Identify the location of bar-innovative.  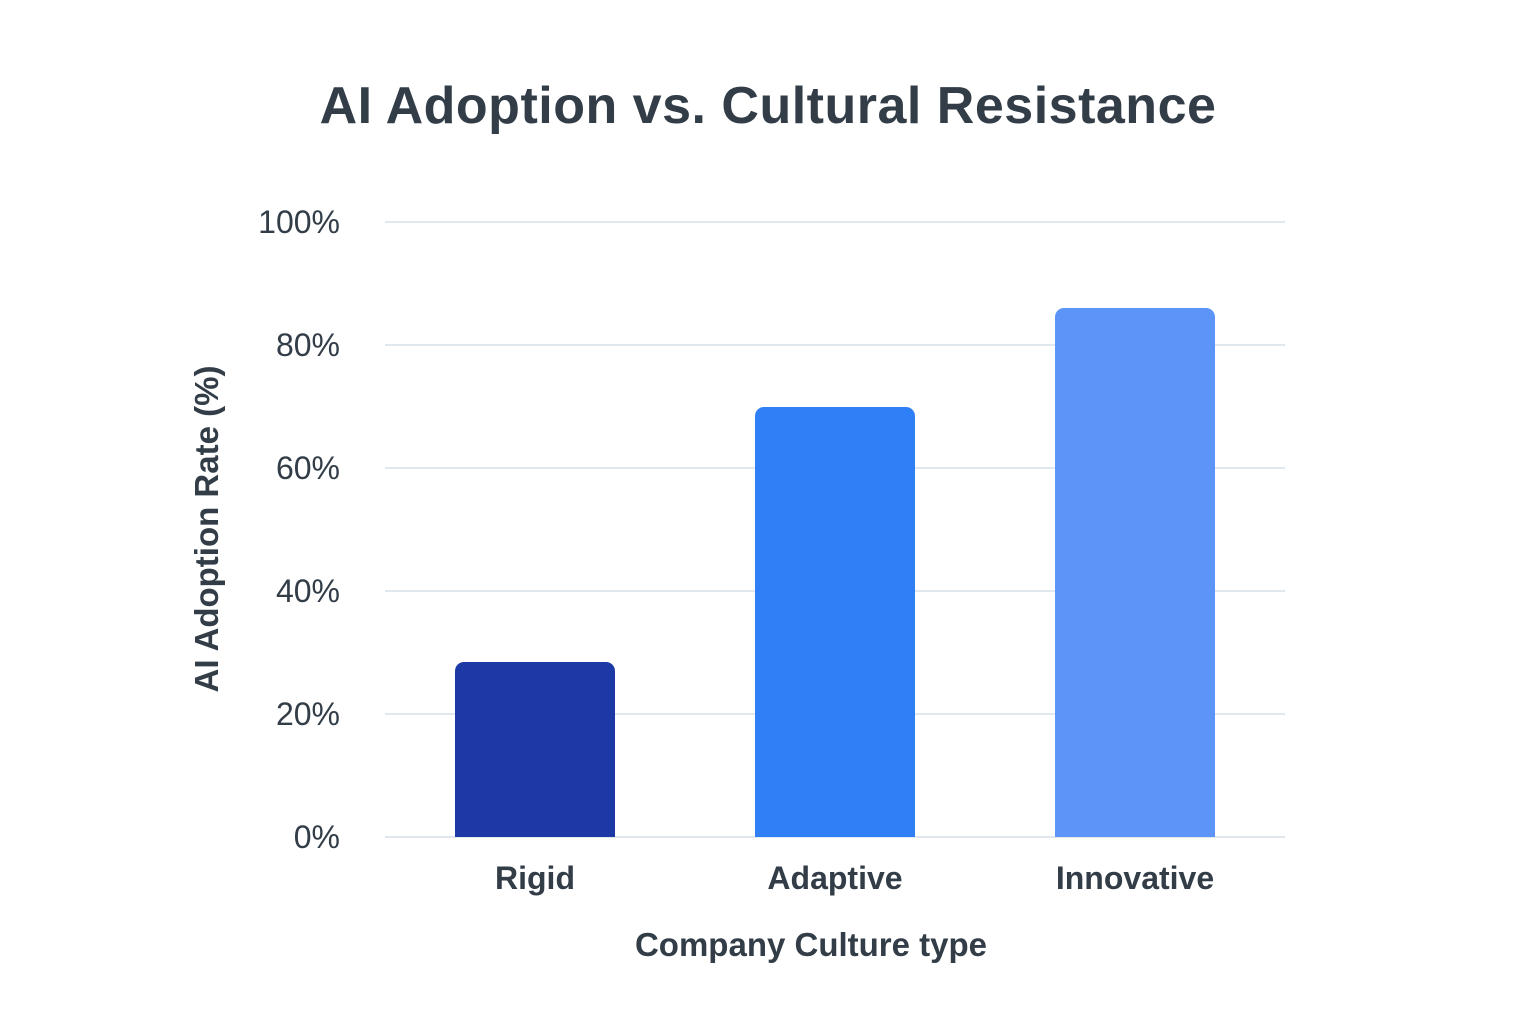
(1135, 572).